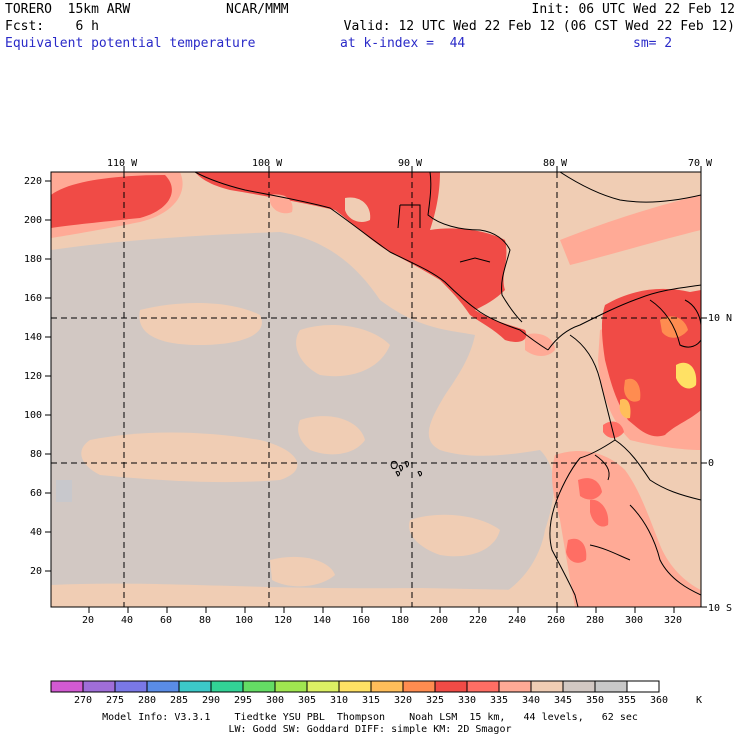 This screenshot has width=740, height=740. What do you see at coordinates (83, 700) in the screenshot?
I see `colorbar-value: 270` at bounding box center [83, 700].